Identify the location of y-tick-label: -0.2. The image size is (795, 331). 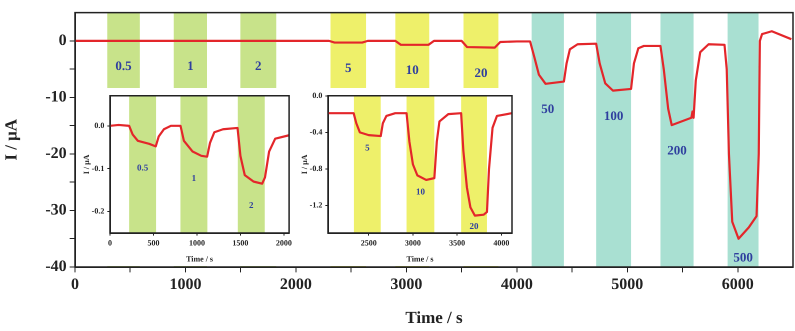
(98, 211).